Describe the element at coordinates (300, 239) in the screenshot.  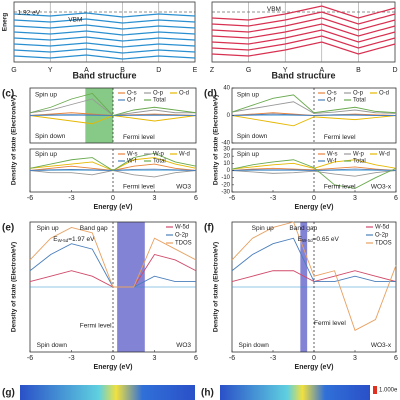
I see `gap-symbol: E` at that location.